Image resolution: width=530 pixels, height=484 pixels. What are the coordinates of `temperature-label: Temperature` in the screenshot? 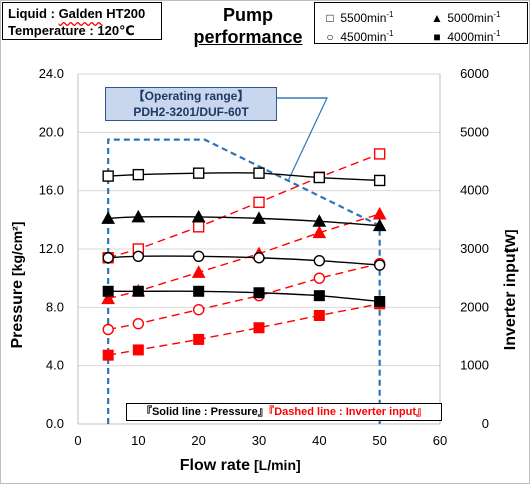 It's located at (47, 30).